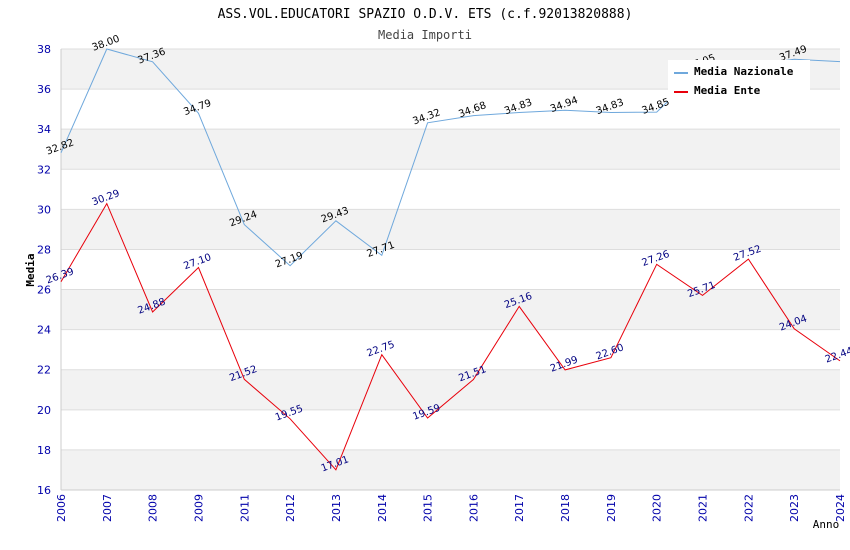 The image size is (850, 550). What do you see at coordinates (198, 508) in the screenshot?
I see `x-tick-label: 2009` at bounding box center [198, 508].